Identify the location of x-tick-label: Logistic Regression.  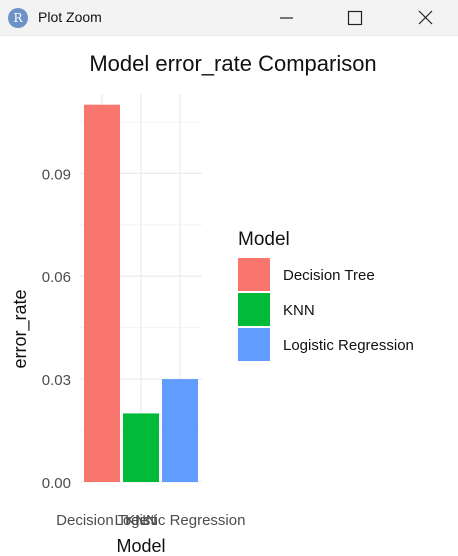
(180, 520).